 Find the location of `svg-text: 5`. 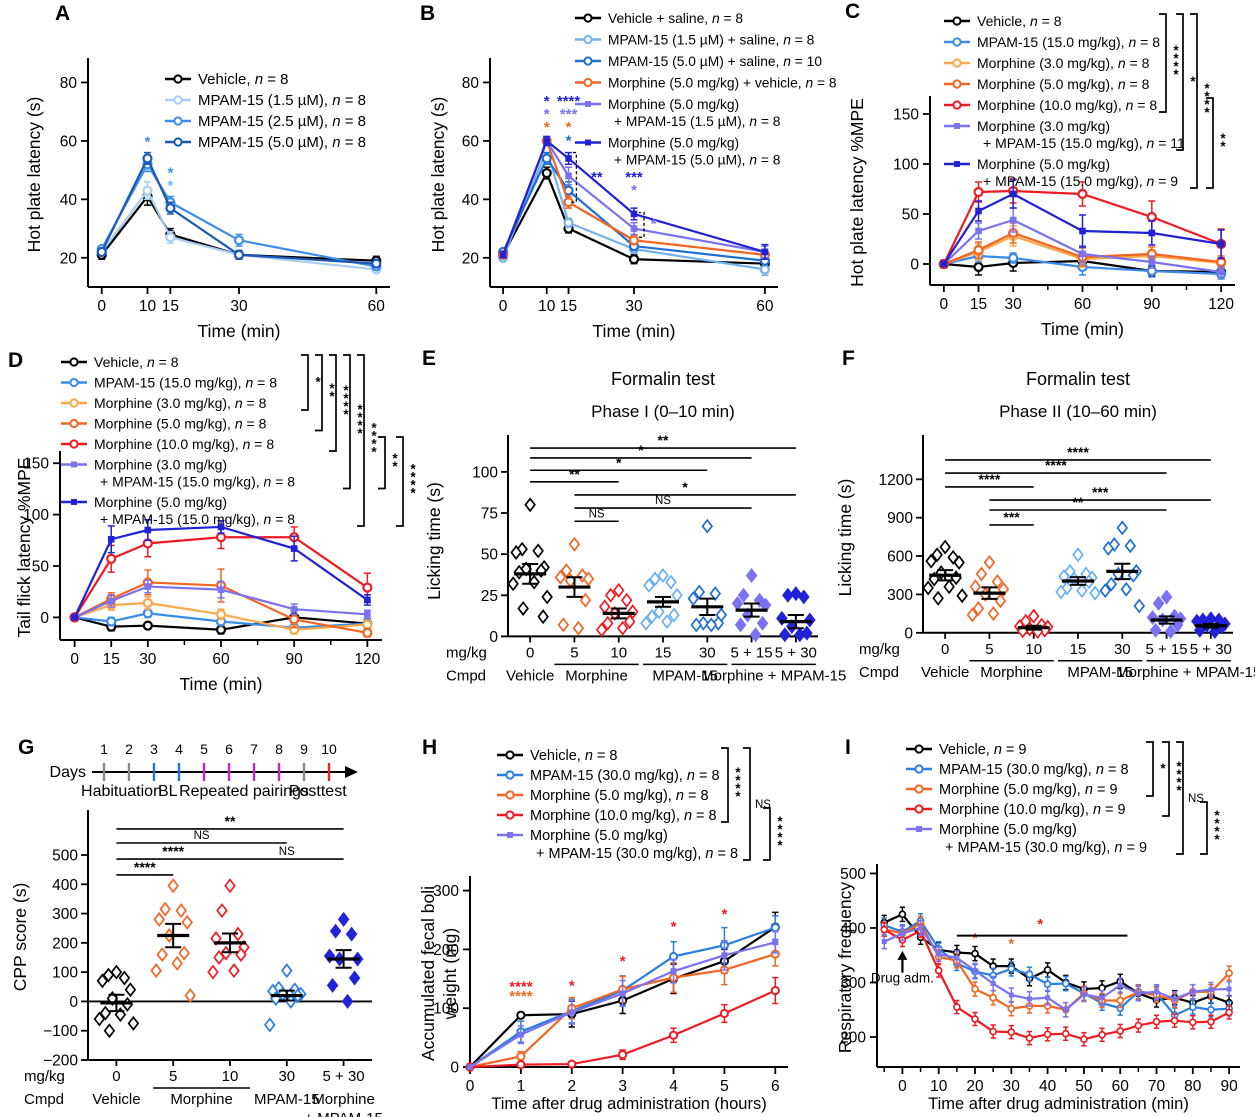

svg-text: 5 is located at coordinates (574, 652).